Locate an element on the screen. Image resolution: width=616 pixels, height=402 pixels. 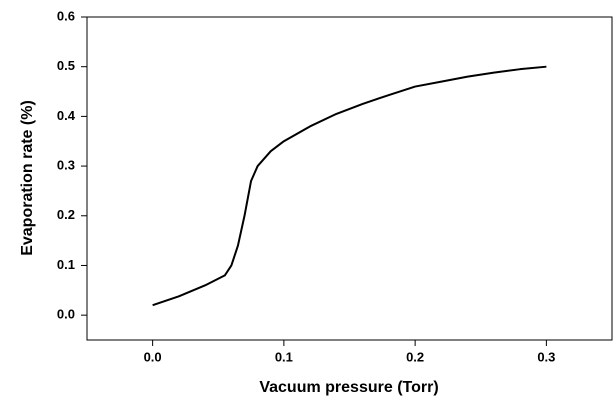
y-tick-label: 0.3 is located at coordinates (66, 165).